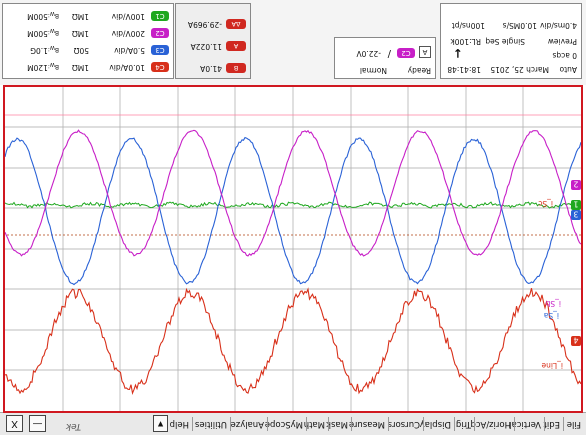 Image resolution: width=586 pixels, height=435 pixels. I want to click on trigger-mode: Normal, so click(373, 70).